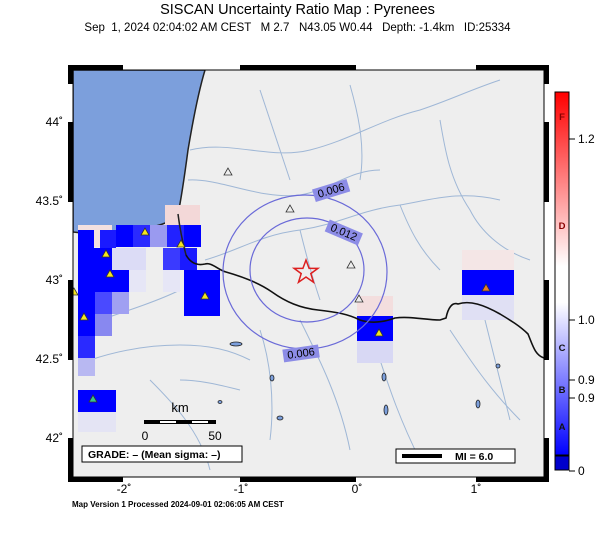 The height and width of the screenshot is (543, 595). I want to click on epicenter-star-icon, so click(306, 271).